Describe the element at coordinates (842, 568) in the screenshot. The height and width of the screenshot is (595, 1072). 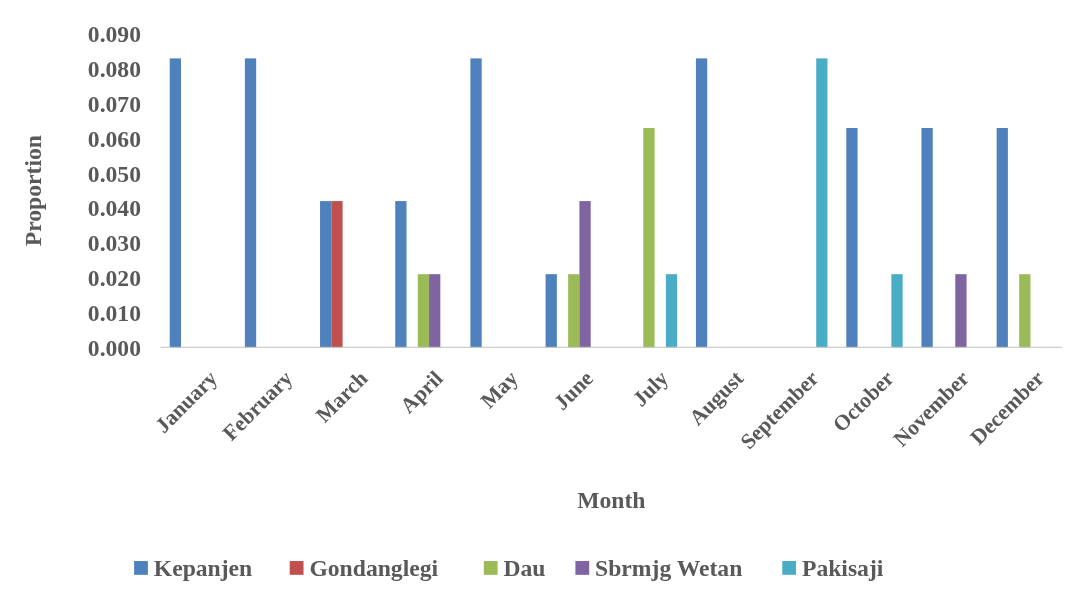
I see `legend-label: Pakisaji` at that location.